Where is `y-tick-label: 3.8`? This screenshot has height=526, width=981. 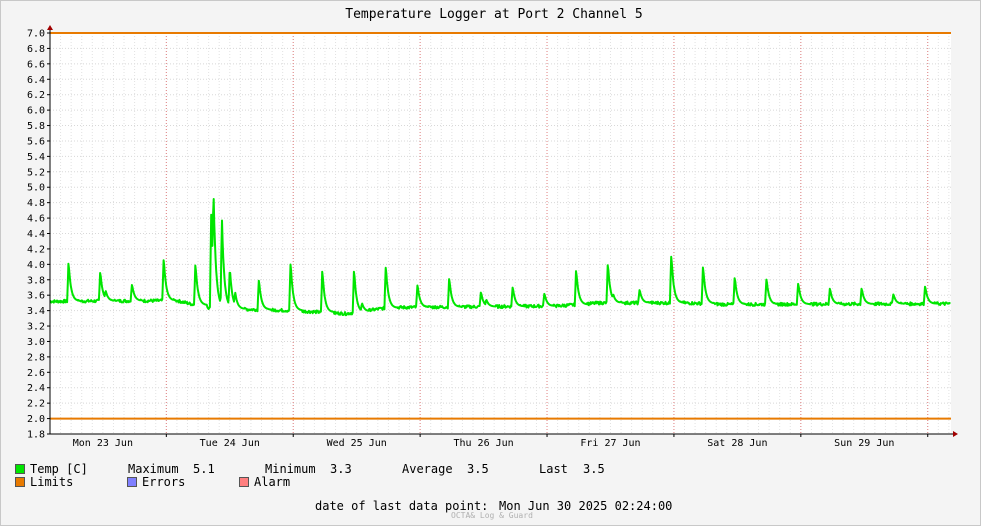
y-tick-label: 3.8 is located at coordinates (36, 280).